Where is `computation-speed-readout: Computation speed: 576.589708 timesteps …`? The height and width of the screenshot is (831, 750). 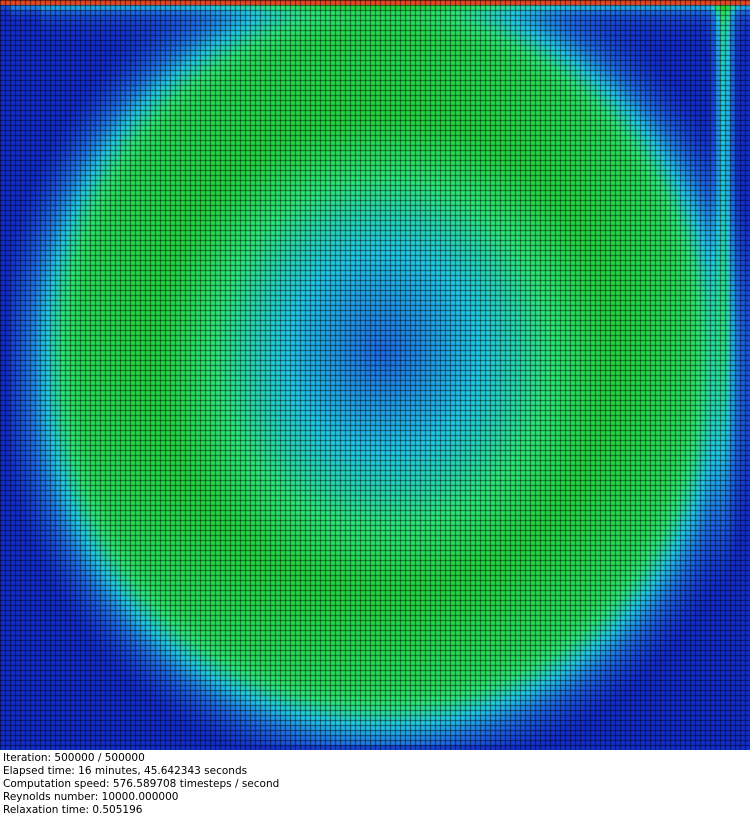
computation-speed-readout: Computation speed: 576.589708 timesteps … is located at coordinates (141, 784).